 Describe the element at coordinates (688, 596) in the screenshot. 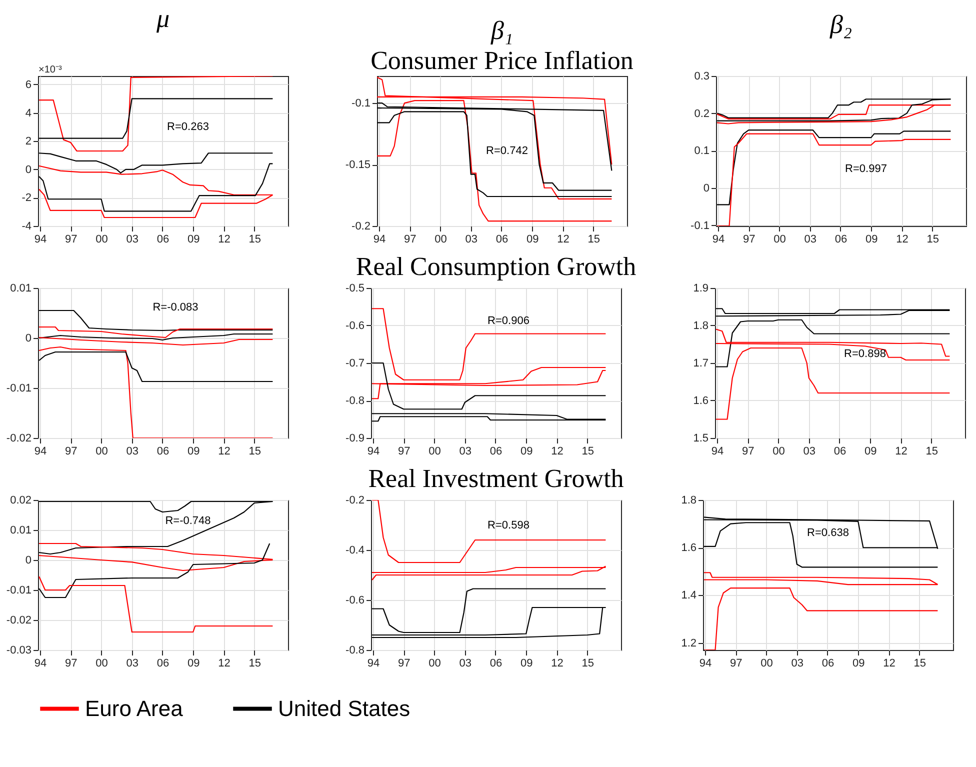

I see `y-tick-label: 1.4` at that location.